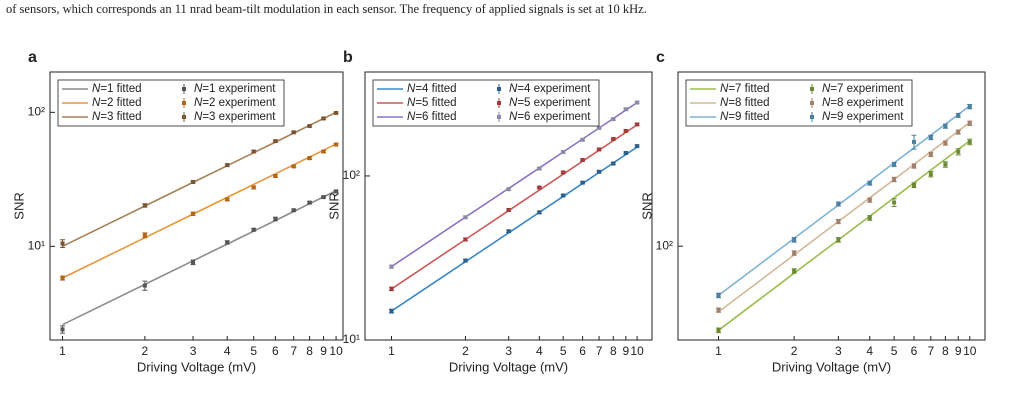 The width and height of the screenshot is (1027, 411). I want to click on legend-label: N=3 fitted, so click(117, 117).